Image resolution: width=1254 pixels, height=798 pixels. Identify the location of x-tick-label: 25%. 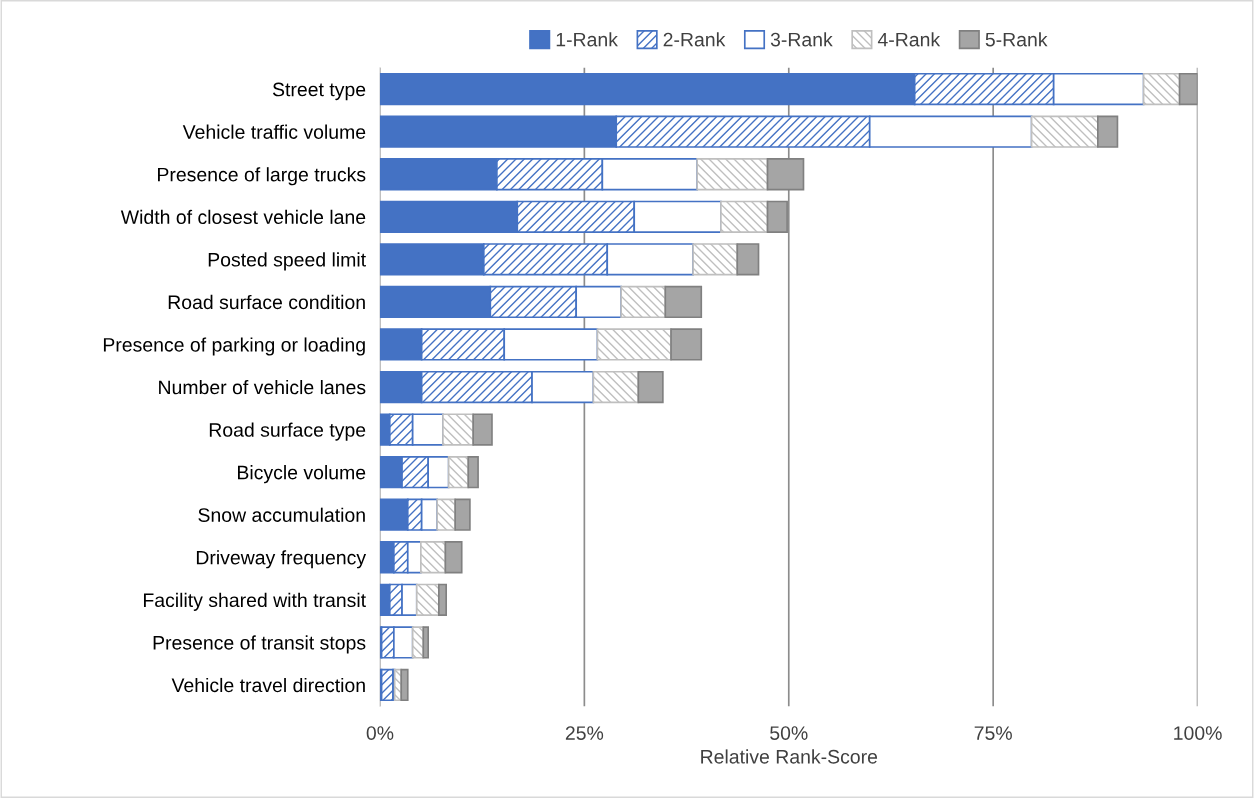
(584, 733).